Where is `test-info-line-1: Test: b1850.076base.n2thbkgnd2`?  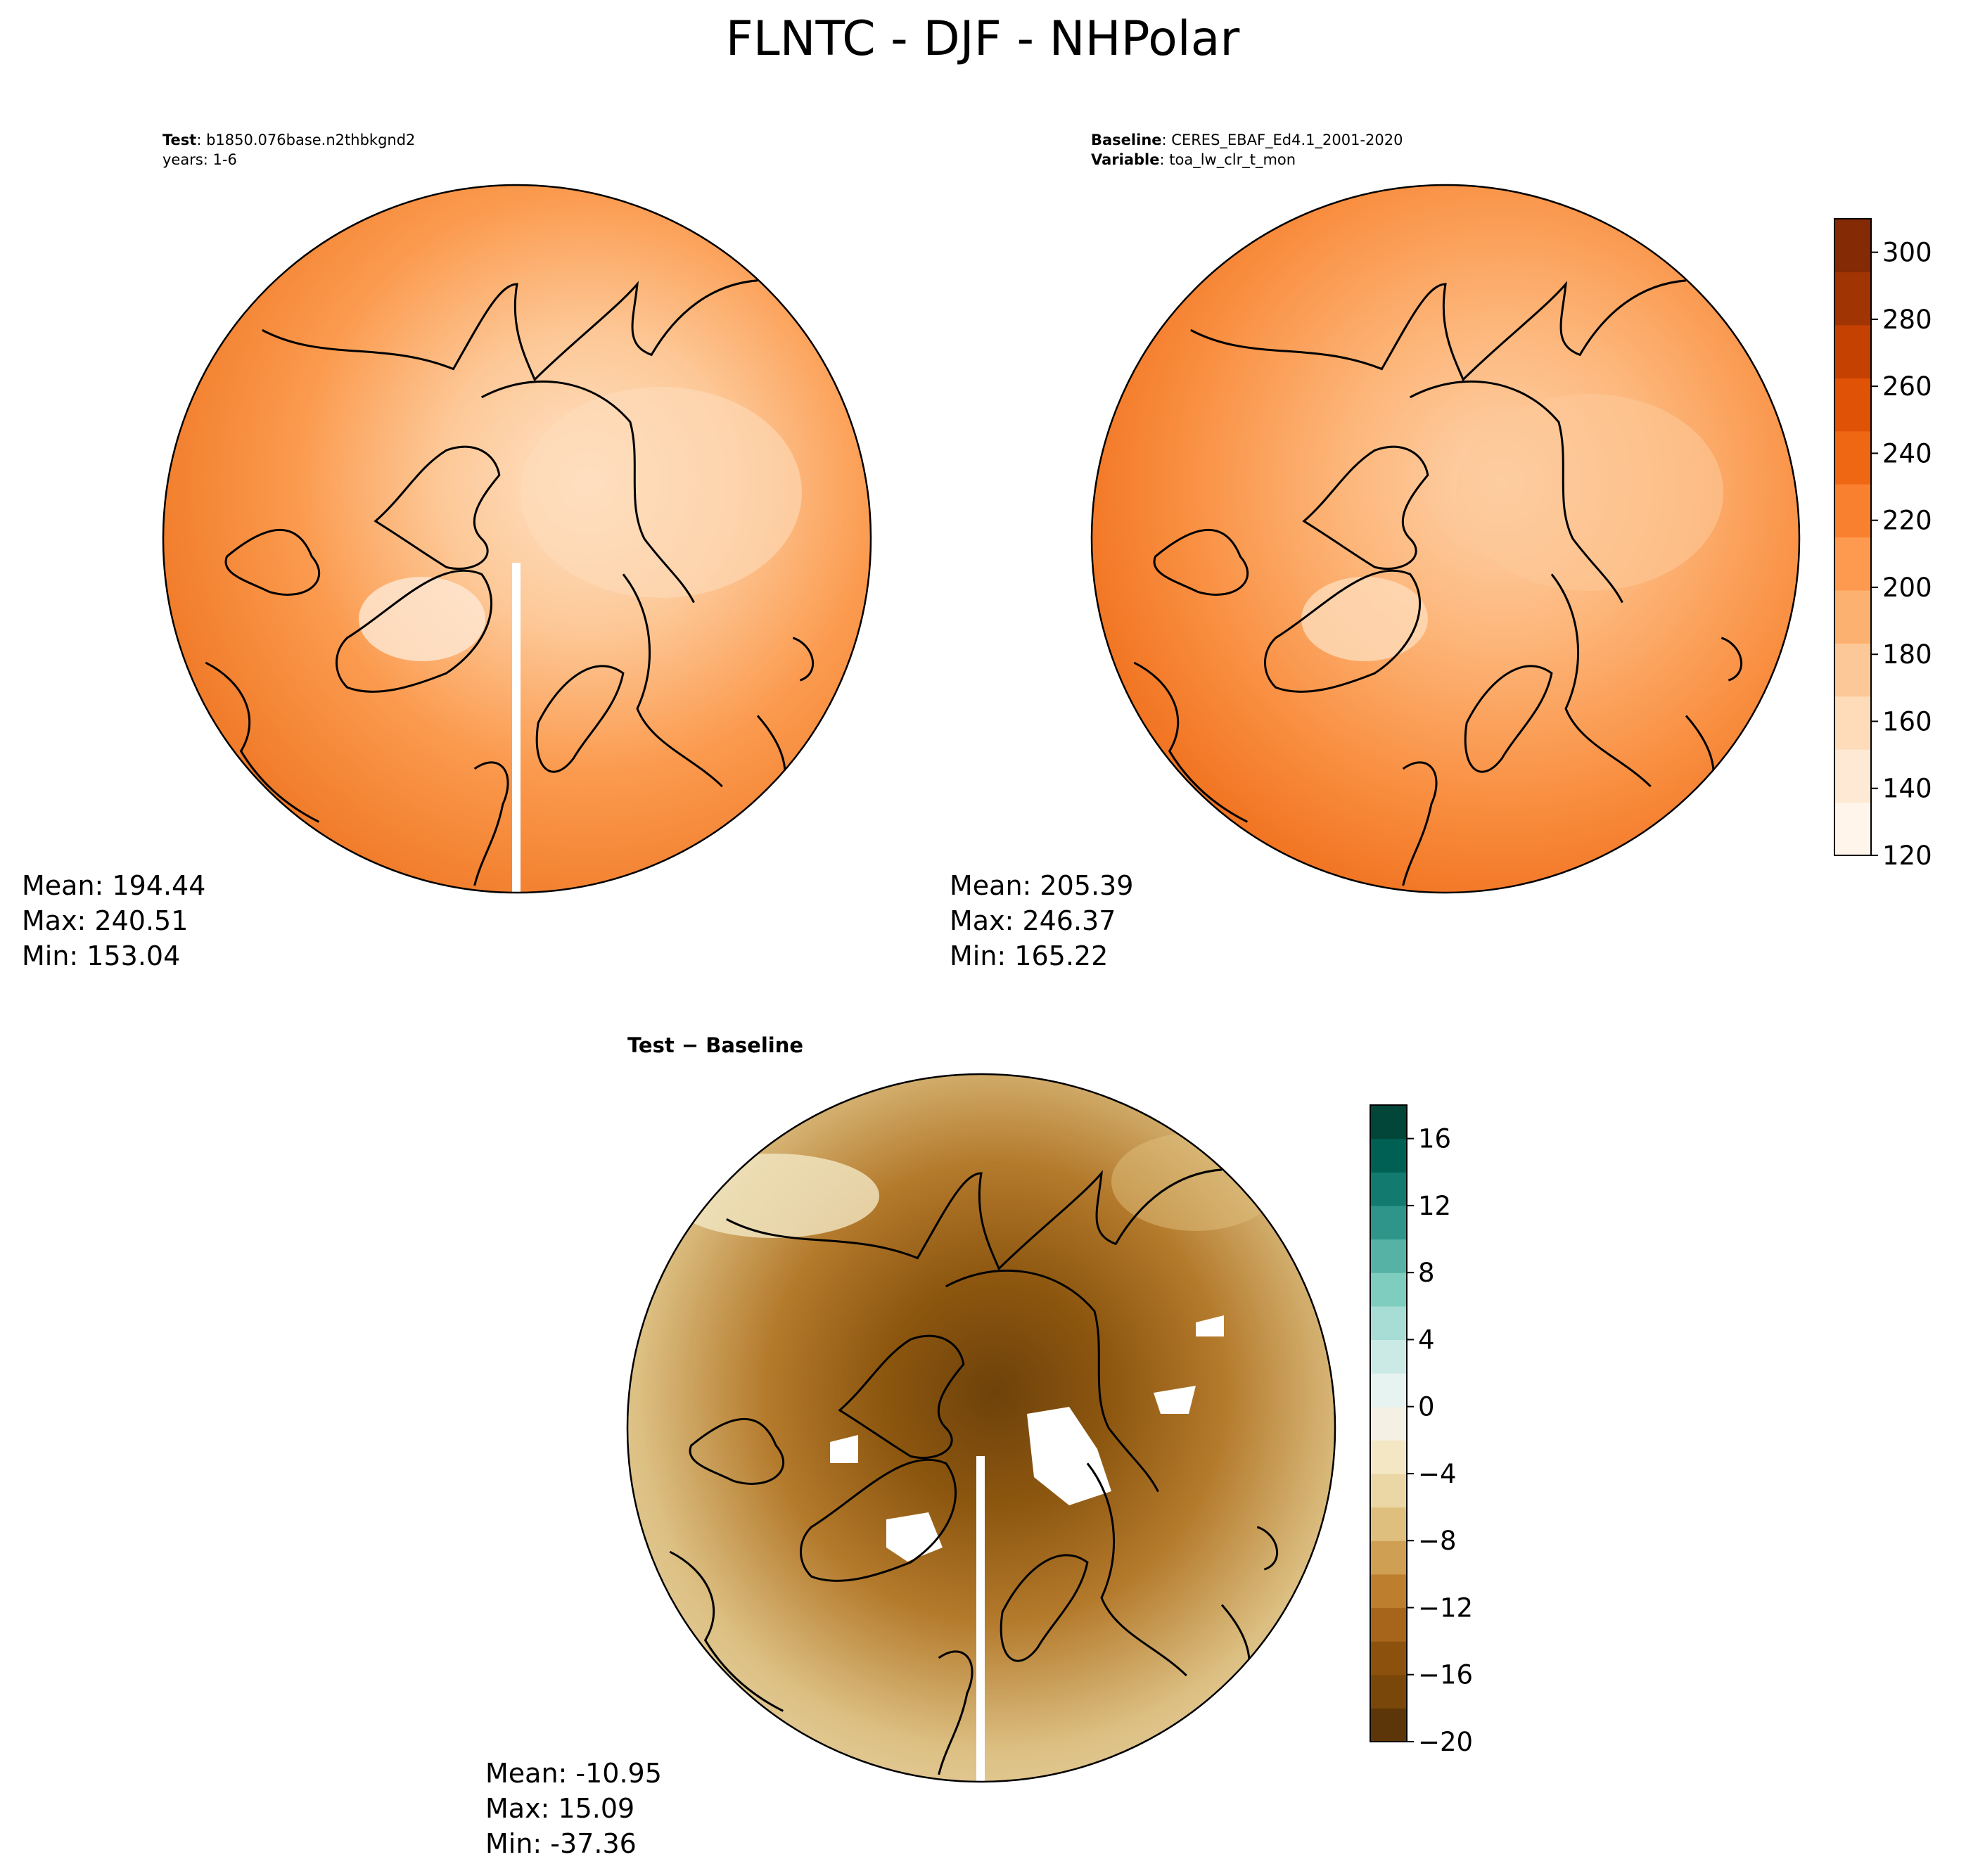 test-info-line-1: Test: b1850.076base.n2thbkgnd2 is located at coordinates (288, 140).